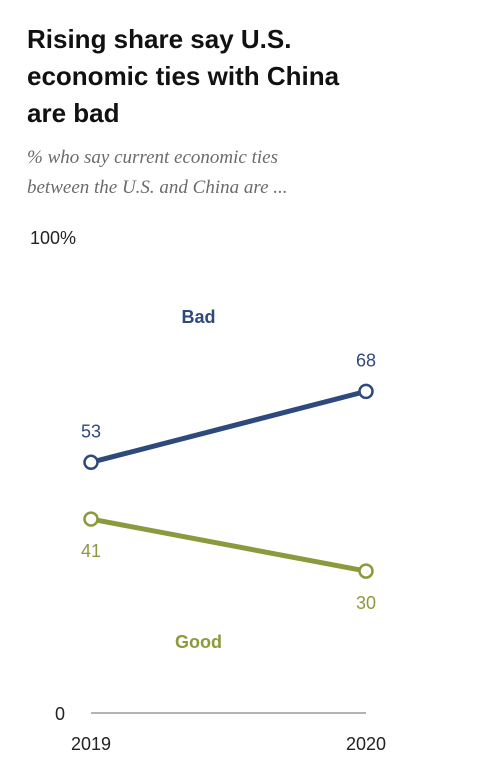 Image resolution: width=491 pixels, height=769 pixels. I want to click on data-point-bad-2020, so click(366, 391).